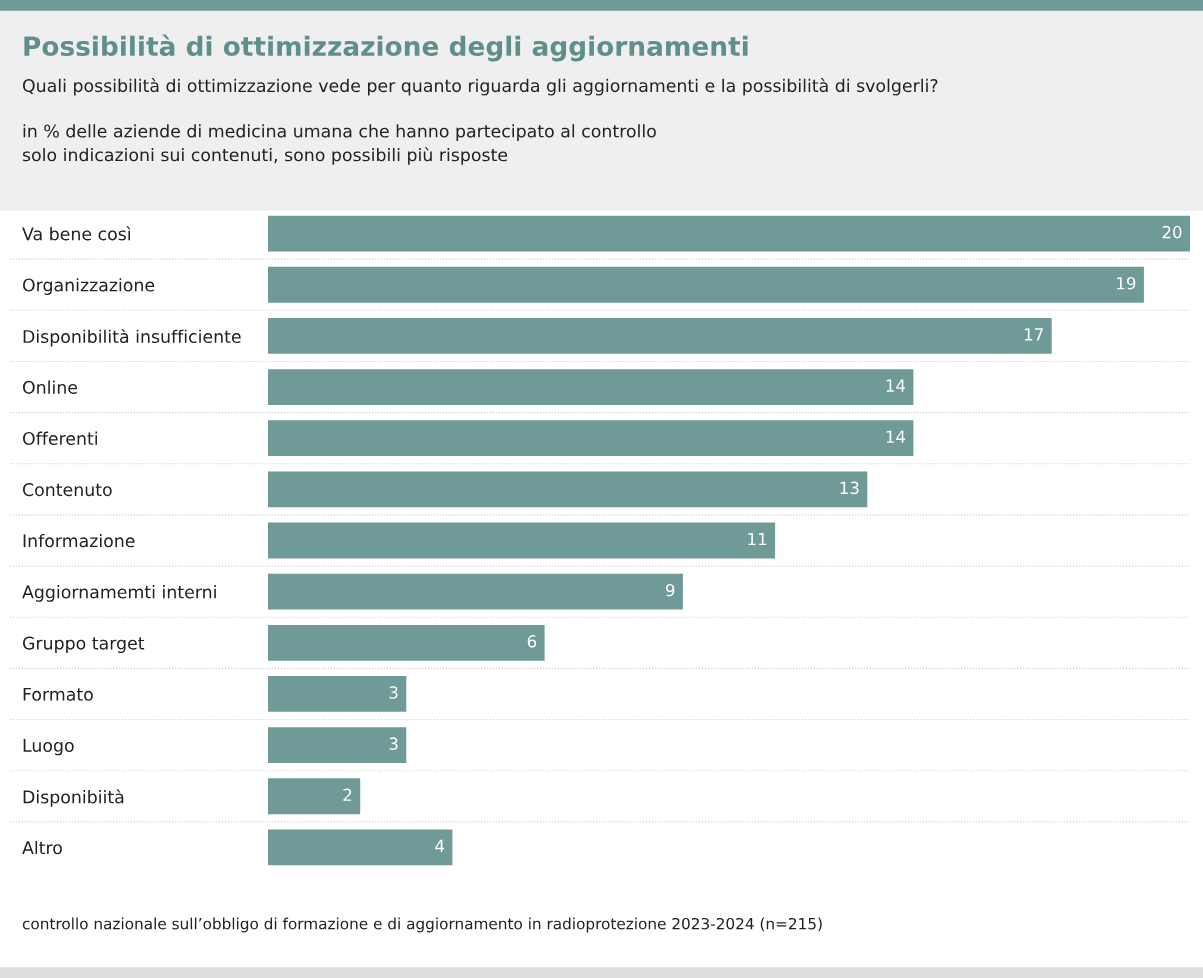 This screenshot has height=978, width=1203. Describe the element at coordinates (386, 48) in the screenshot. I see `chart-title: Possibilità di ottimizzazione degli aggiornamenti` at that location.